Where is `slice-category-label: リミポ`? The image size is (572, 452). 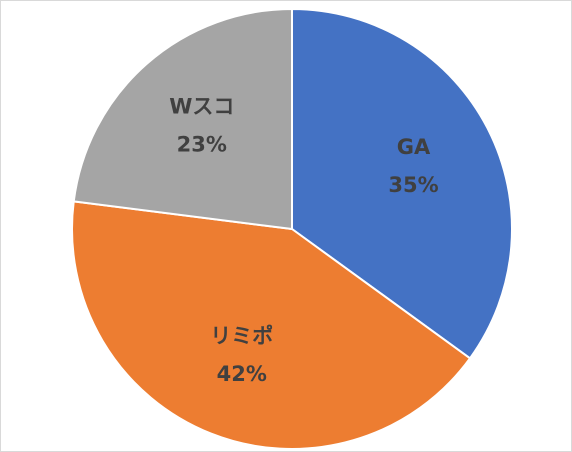
slice-category-label: リミポ is located at coordinates (241, 336).